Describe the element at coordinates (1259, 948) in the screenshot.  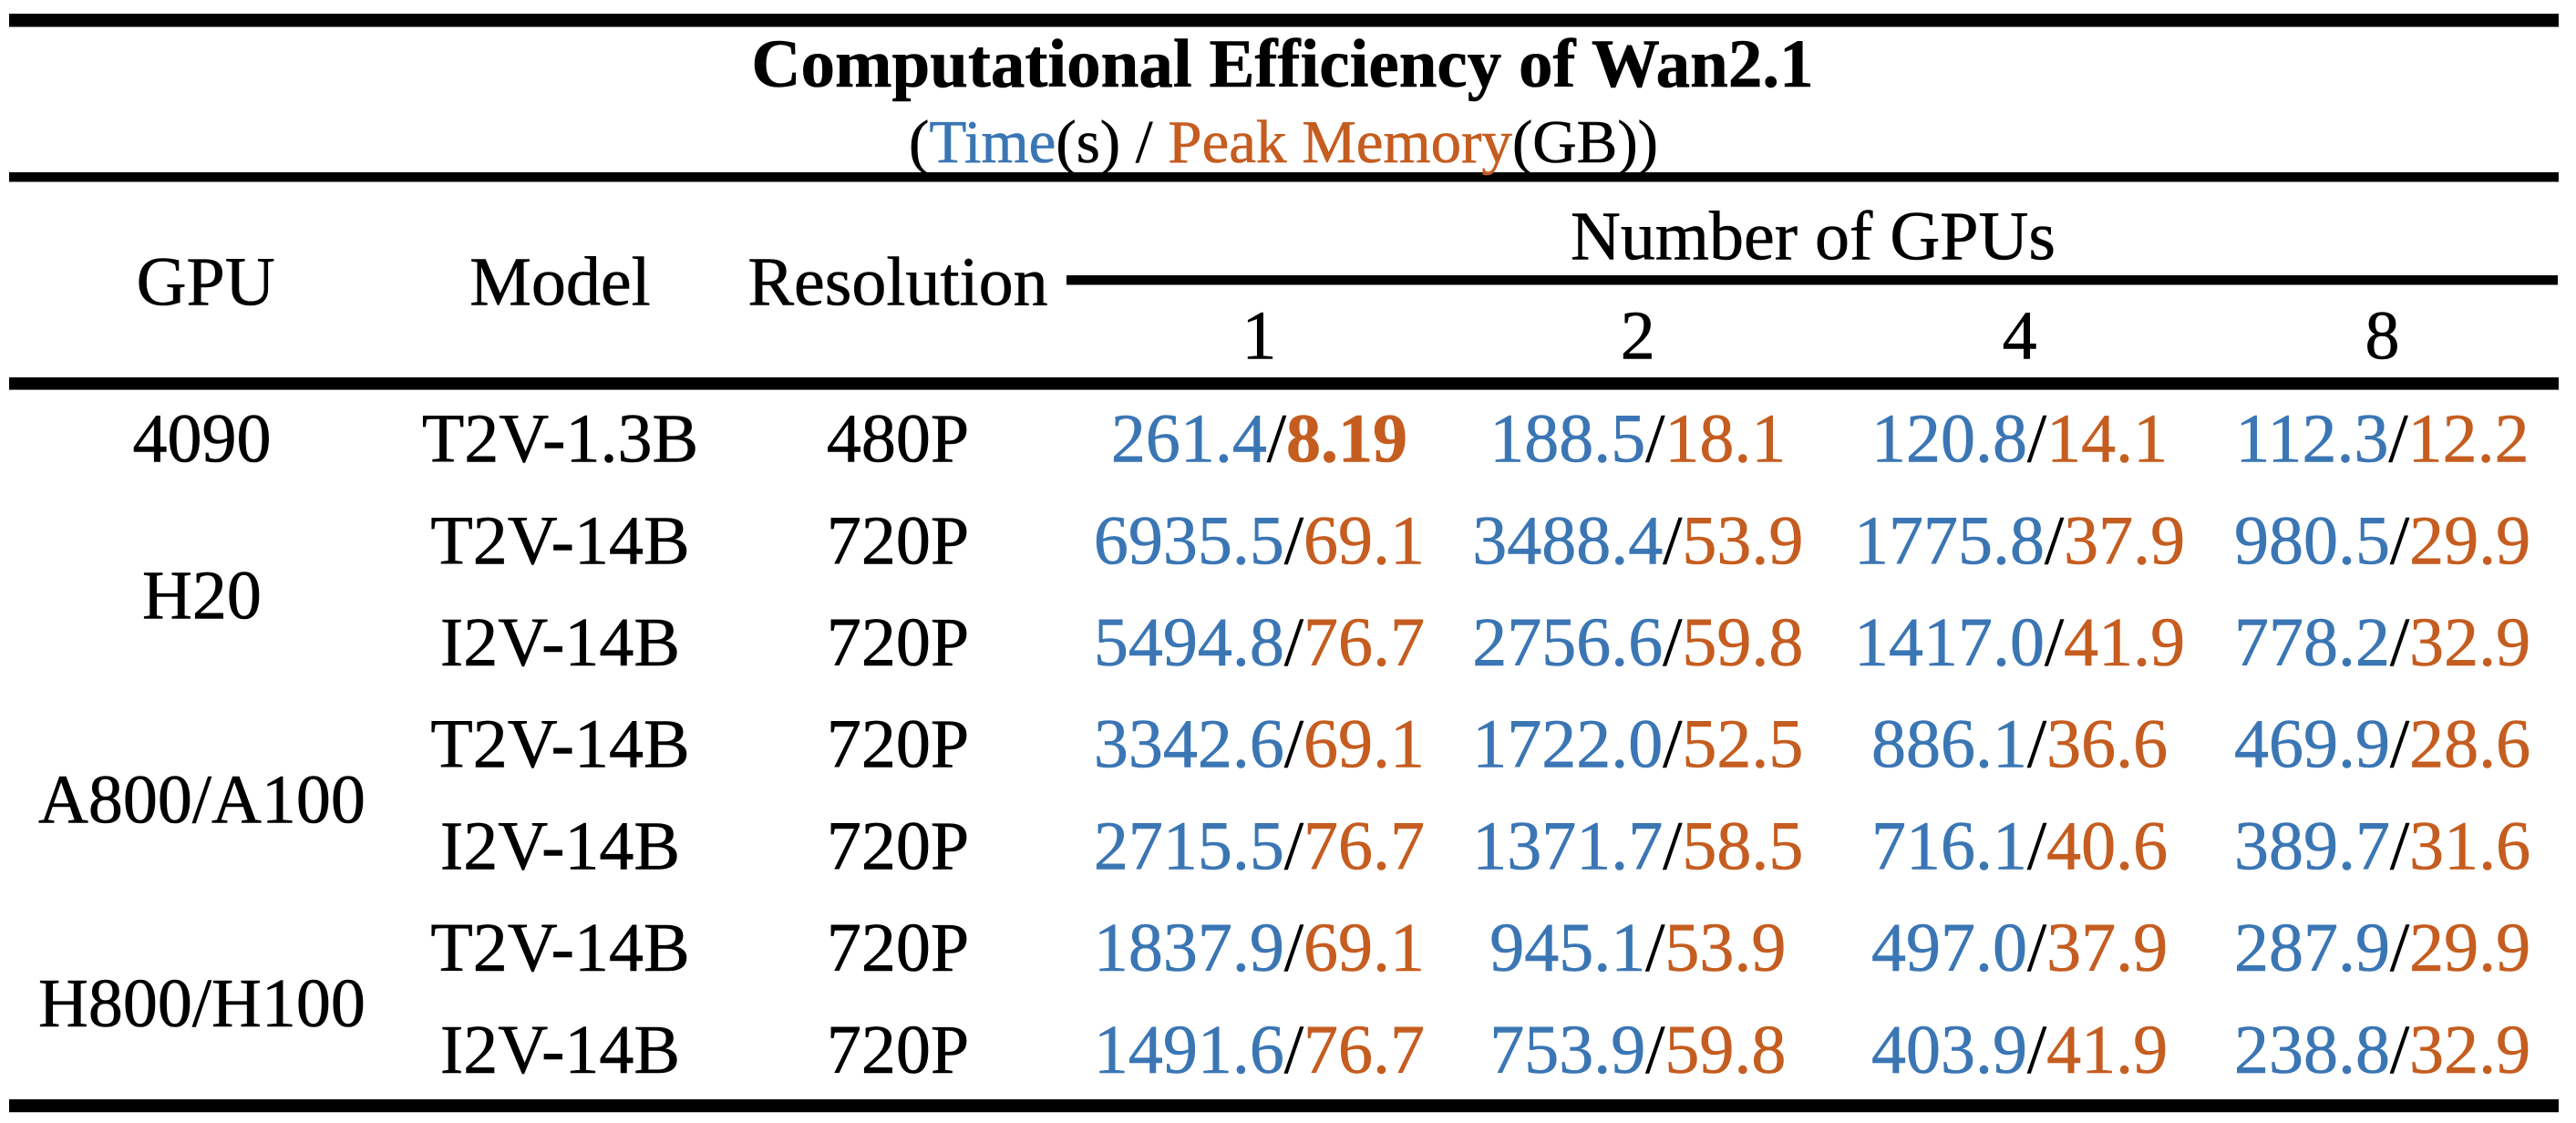
I see `svg-text: 1837.9/69.1` at that location.